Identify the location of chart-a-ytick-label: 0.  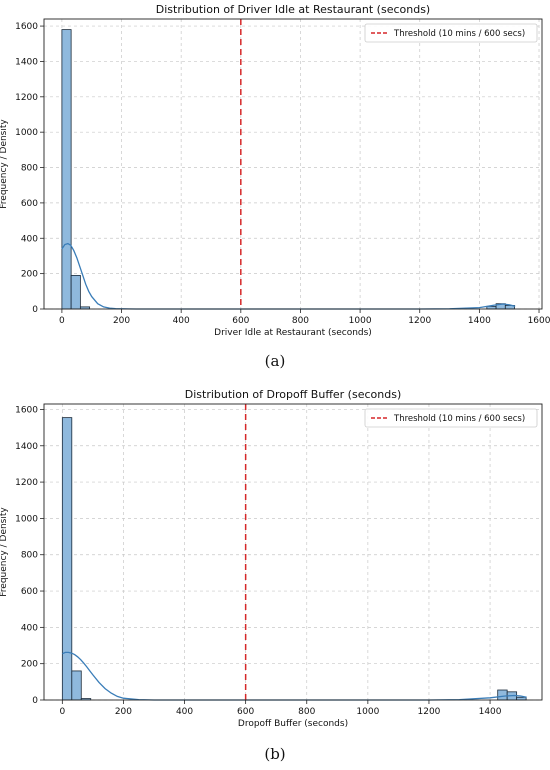
(35, 310).